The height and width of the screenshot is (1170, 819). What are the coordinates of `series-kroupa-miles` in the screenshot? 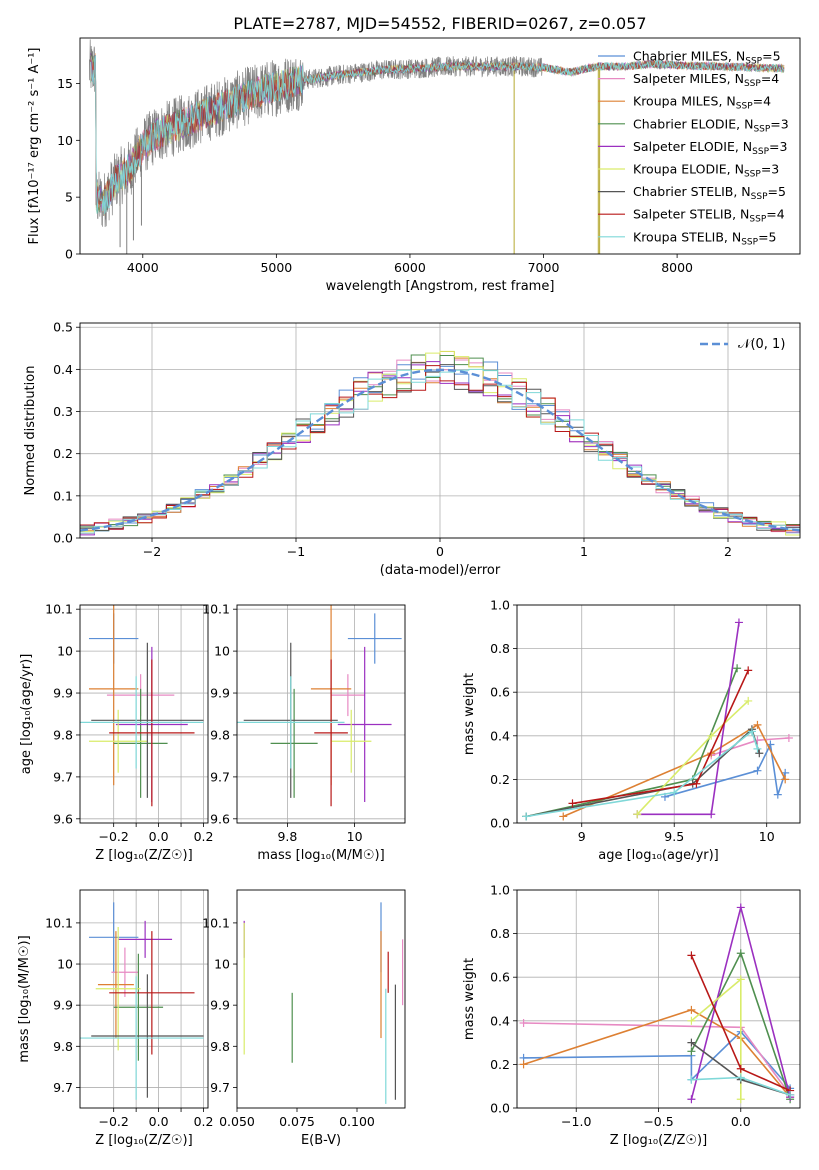 It's located at (657, 1053).